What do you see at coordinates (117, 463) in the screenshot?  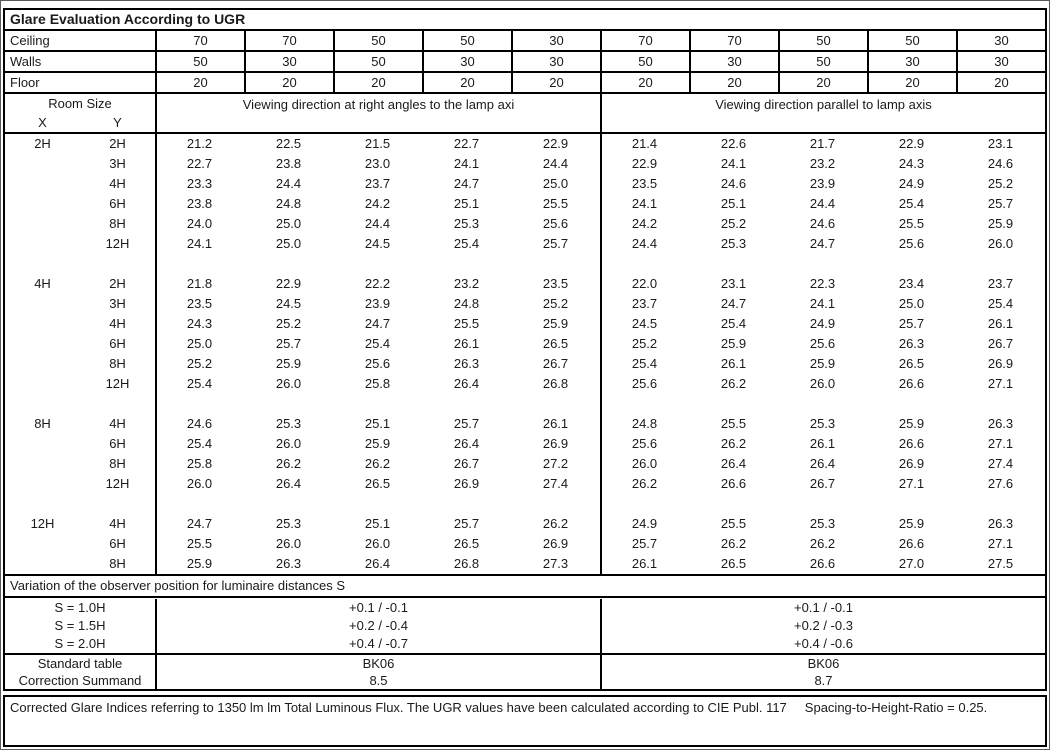 I see `room-y-value: 8H` at bounding box center [117, 463].